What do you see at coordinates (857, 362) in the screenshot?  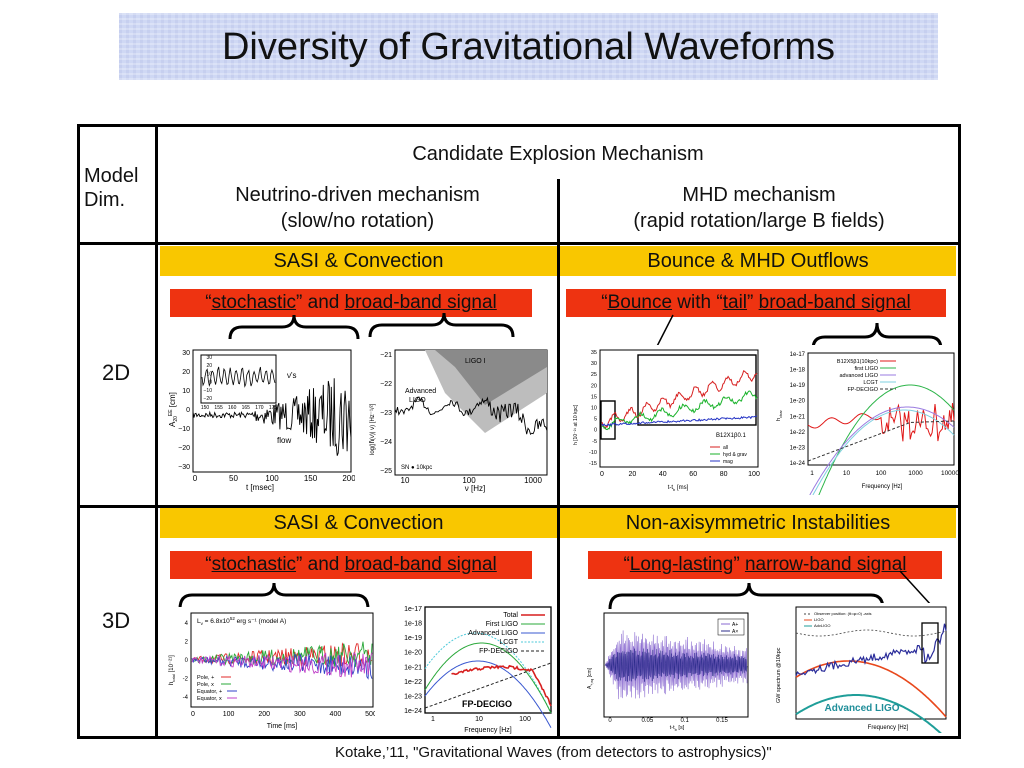 I see `legend-item: B12X5β1(10kpc)` at bounding box center [857, 362].